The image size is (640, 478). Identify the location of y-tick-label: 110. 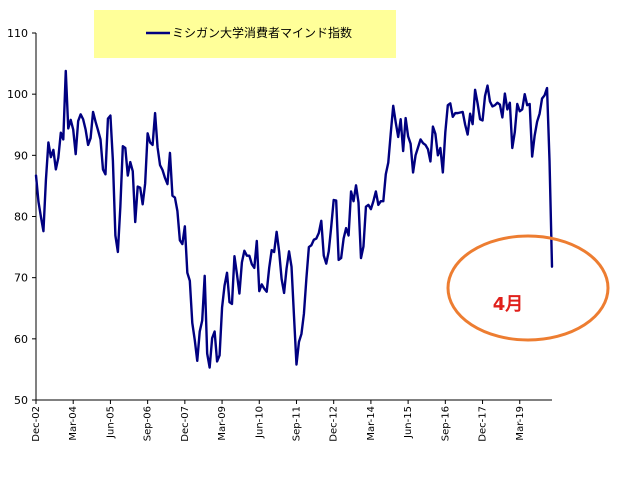
(17, 33).